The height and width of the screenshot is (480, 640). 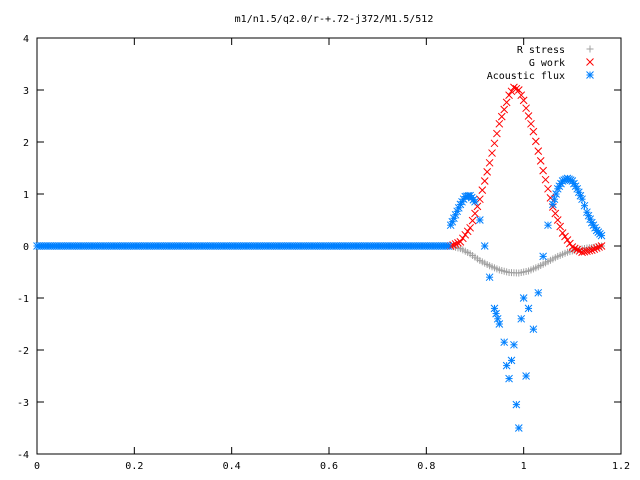 What do you see at coordinates (26, 91) in the screenshot?
I see `y-tick-label: 3` at bounding box center [26, 91].